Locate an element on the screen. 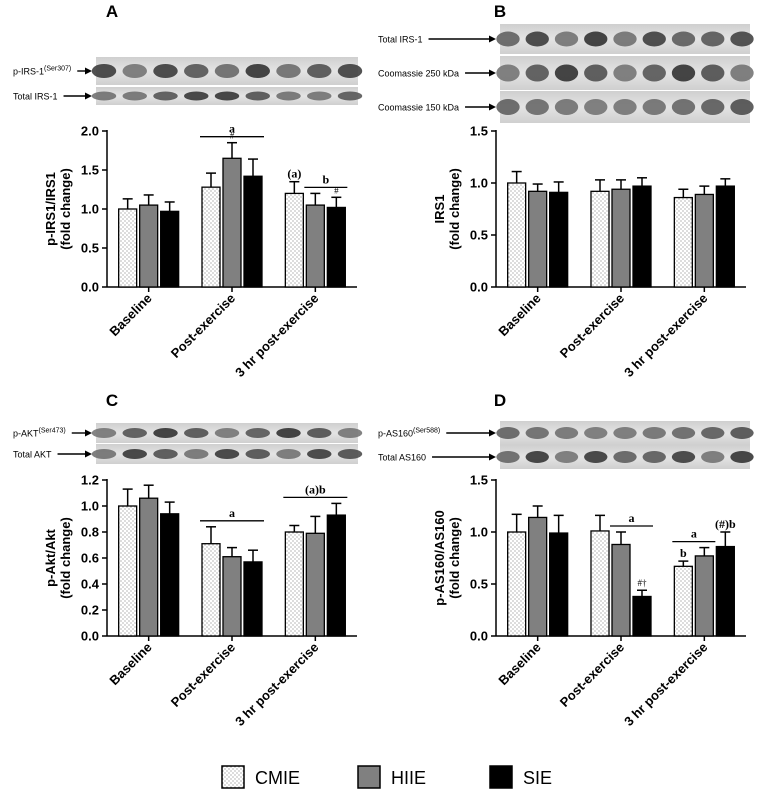 The image size is (760, 792). y-tick-label: 1.5 is located at coordinates (90, 170).